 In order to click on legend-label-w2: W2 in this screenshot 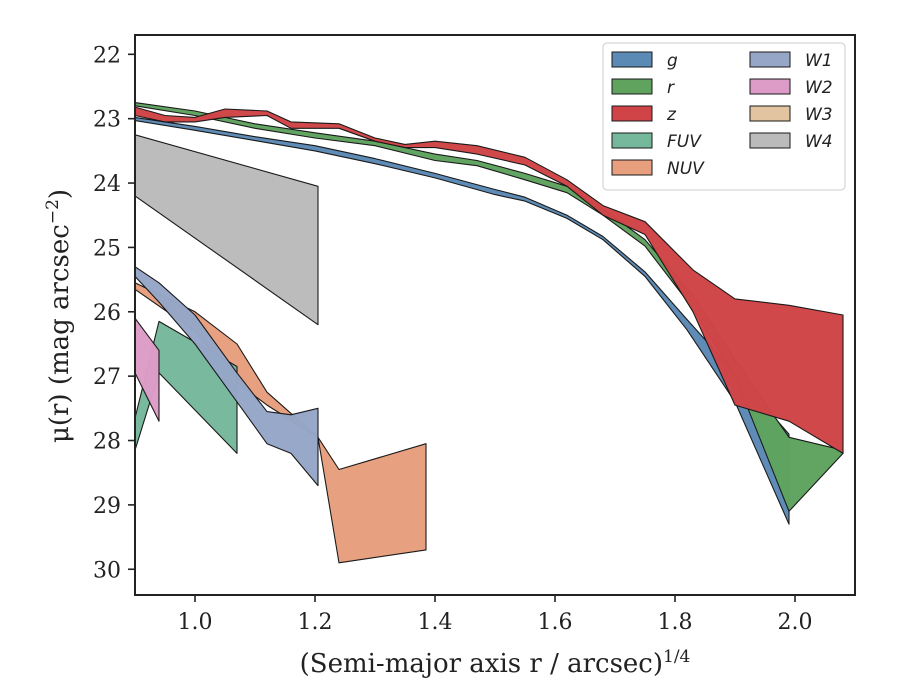, I will do `click(819, 88)`.